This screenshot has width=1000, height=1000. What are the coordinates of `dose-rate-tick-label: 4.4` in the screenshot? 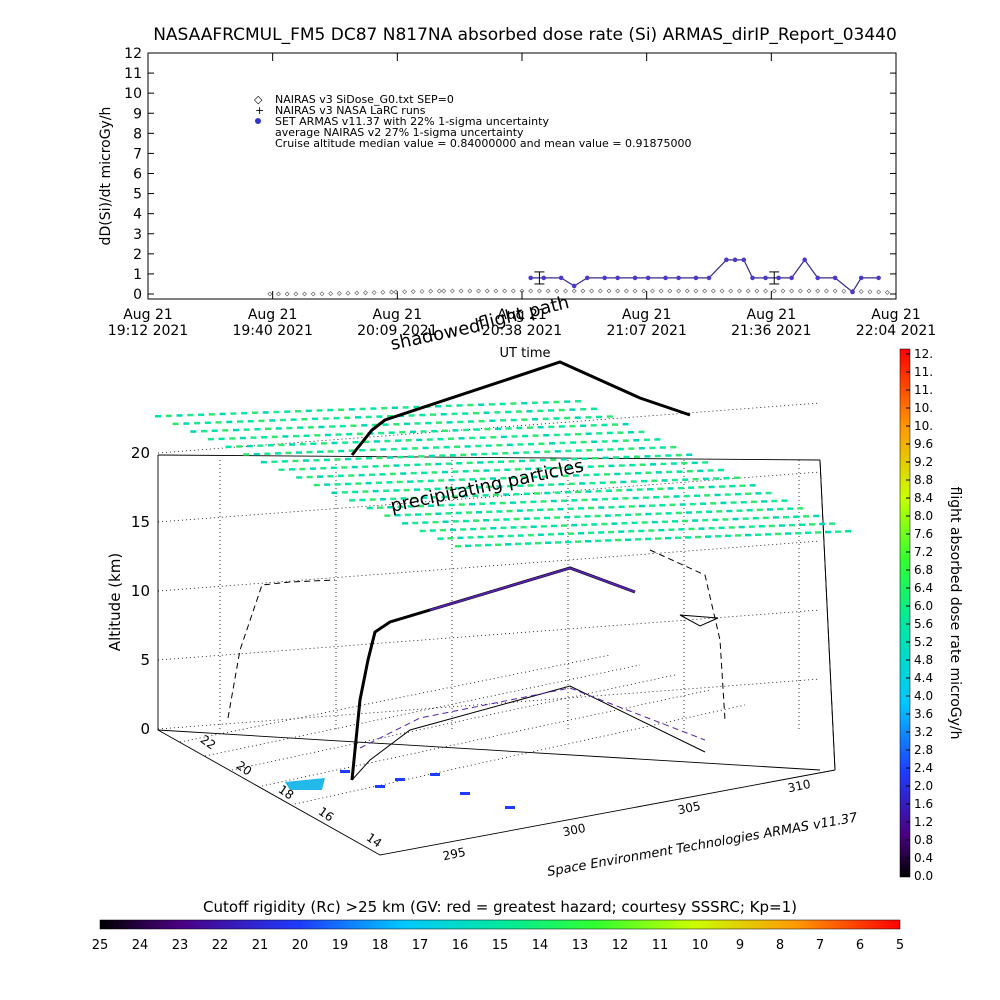 It's located at (923, 678).